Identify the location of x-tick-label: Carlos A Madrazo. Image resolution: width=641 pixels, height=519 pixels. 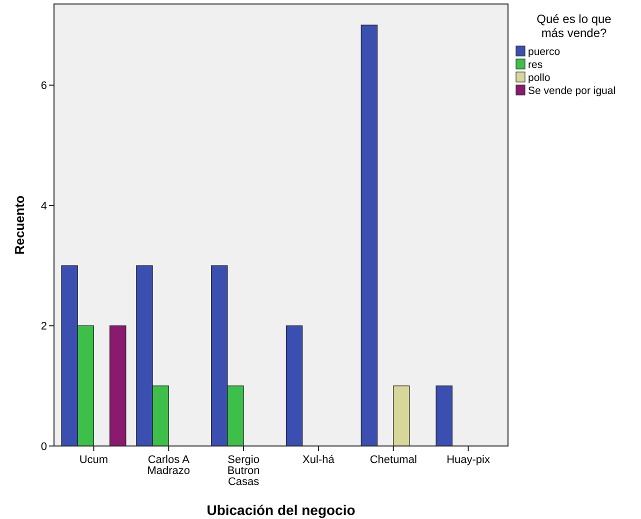
(168, 465).